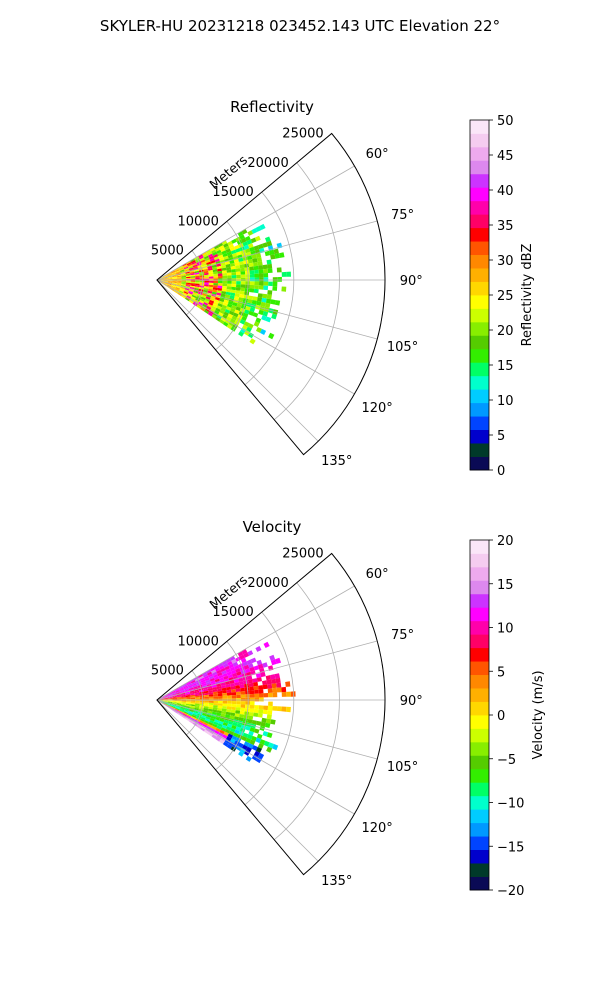 The height and width of the screenshot is (1000, 600). What do you see at coordinates (479, 248) in the screenshot?
I see `colorbar-segment` at bounding box center [479, 248].